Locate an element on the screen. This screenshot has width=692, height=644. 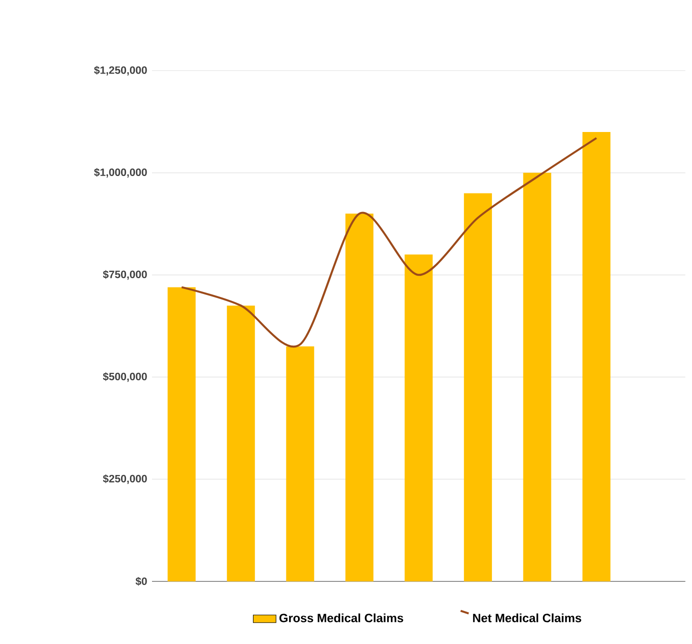
legend-label: Gross Medical Claims is located at coordinates (341, 617).